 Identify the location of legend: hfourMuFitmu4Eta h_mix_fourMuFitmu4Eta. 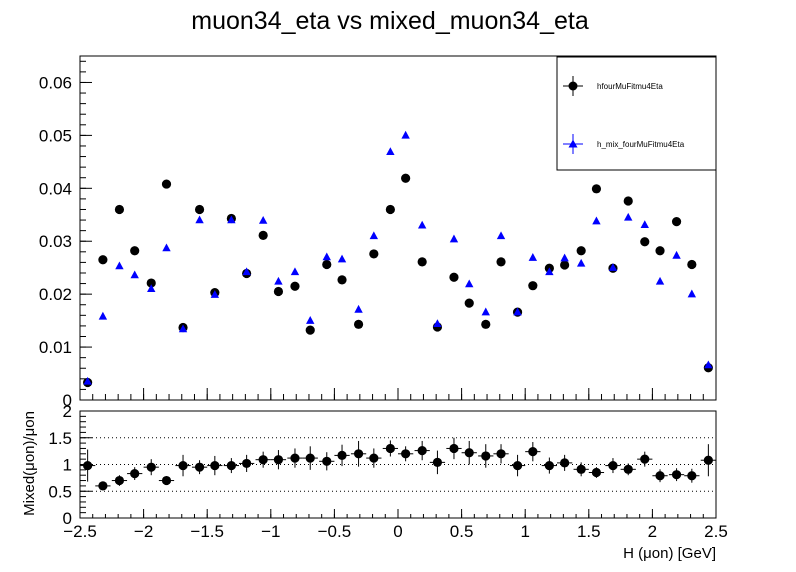
(636, 113).